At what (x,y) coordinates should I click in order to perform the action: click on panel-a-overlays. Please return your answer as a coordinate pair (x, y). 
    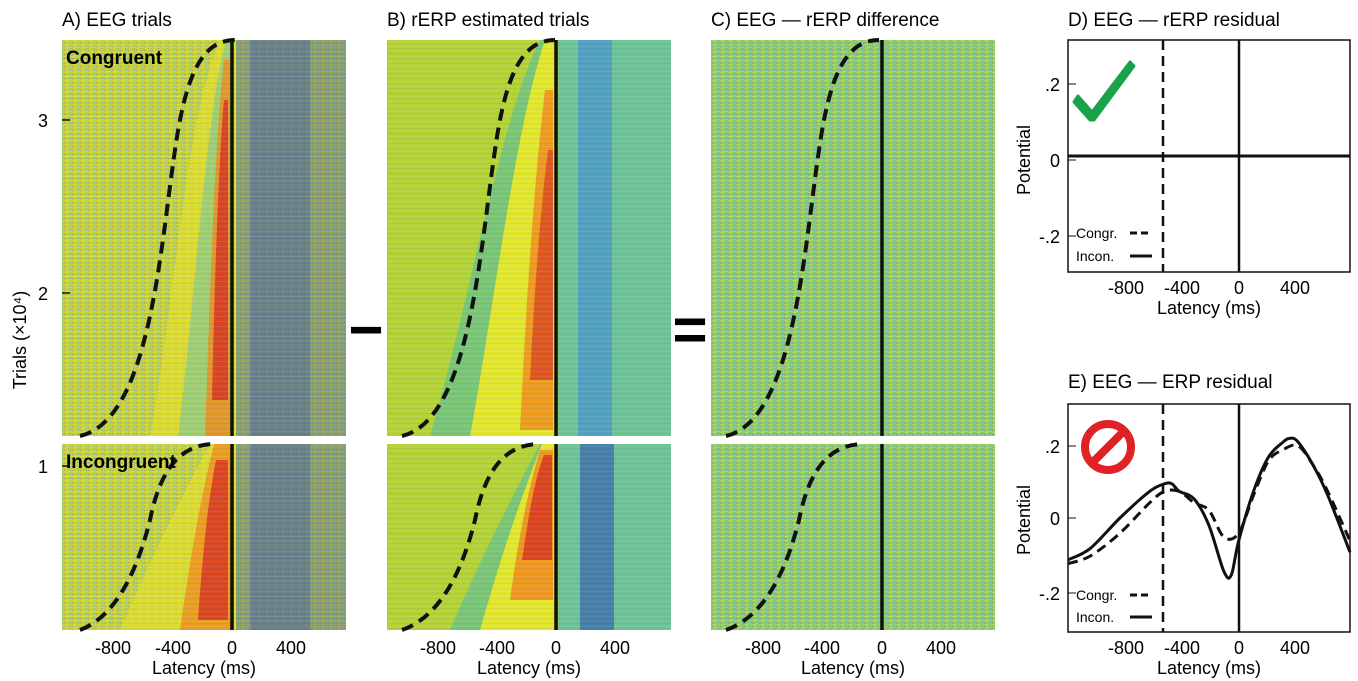
    Looking at the image, I should click on (157, 335).